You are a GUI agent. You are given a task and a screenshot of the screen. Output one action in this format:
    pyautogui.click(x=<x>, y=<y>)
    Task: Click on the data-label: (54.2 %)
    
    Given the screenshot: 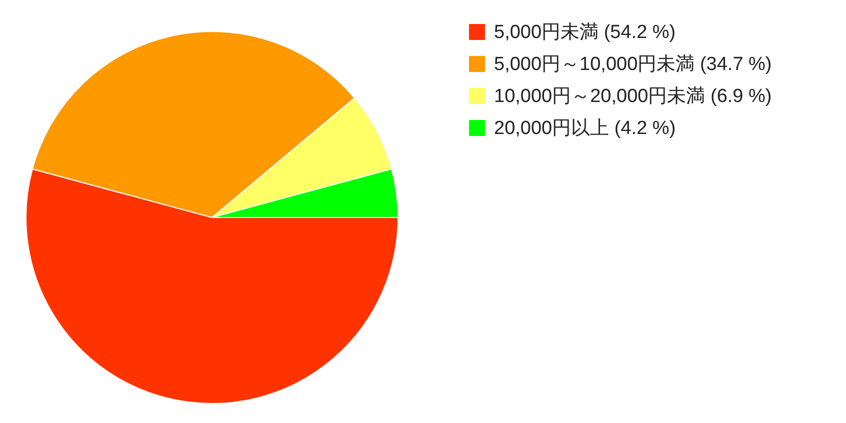 What is the action you would take?
    pyautogui.click(x=637, y=32)
    